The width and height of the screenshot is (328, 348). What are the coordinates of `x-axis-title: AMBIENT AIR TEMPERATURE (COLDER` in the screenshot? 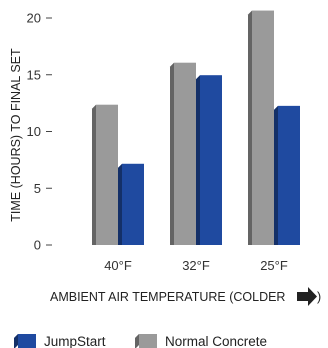 It's located at (167, 297).